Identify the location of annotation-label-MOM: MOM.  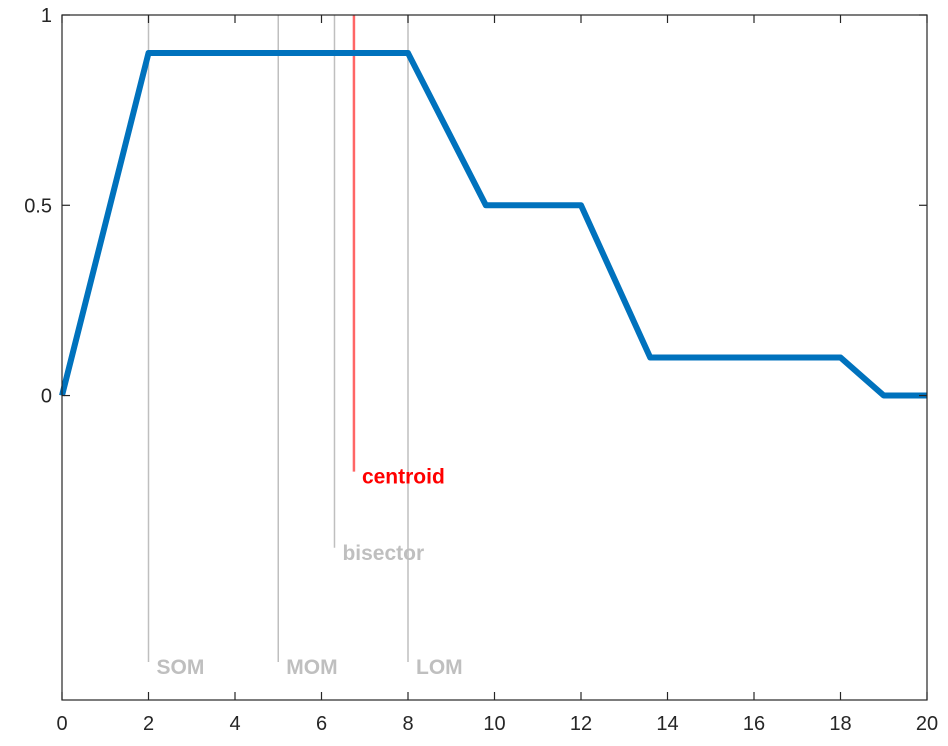
(311, 667).